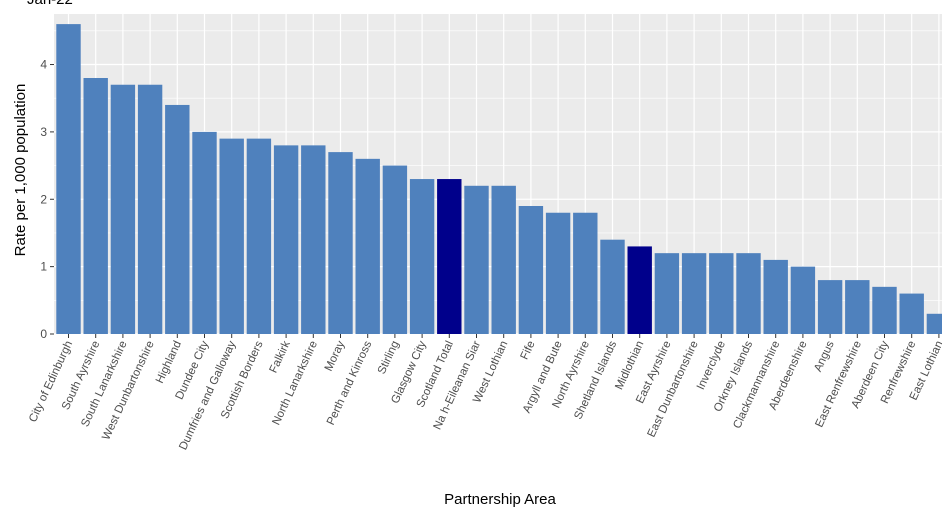 The width and height of the screenshot is (942, 515). What do you see at coordinates (169, 362) in the screenshot?
I see `x-tick-label: Highland` at bounding box center [169, 362].